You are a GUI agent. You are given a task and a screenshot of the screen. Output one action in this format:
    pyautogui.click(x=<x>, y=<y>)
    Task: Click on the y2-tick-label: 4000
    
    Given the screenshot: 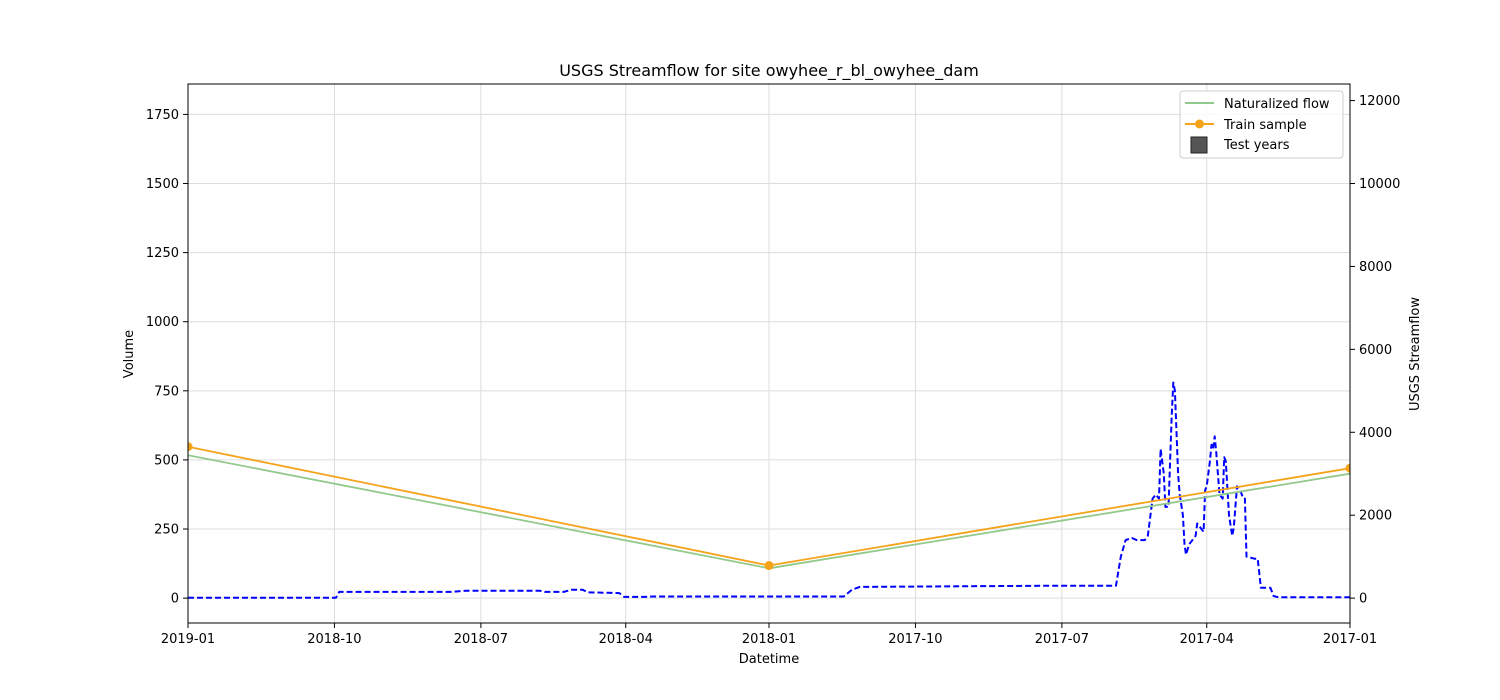 What is the action you would take?
    pyautogui.click(x=1375, y=433)
    